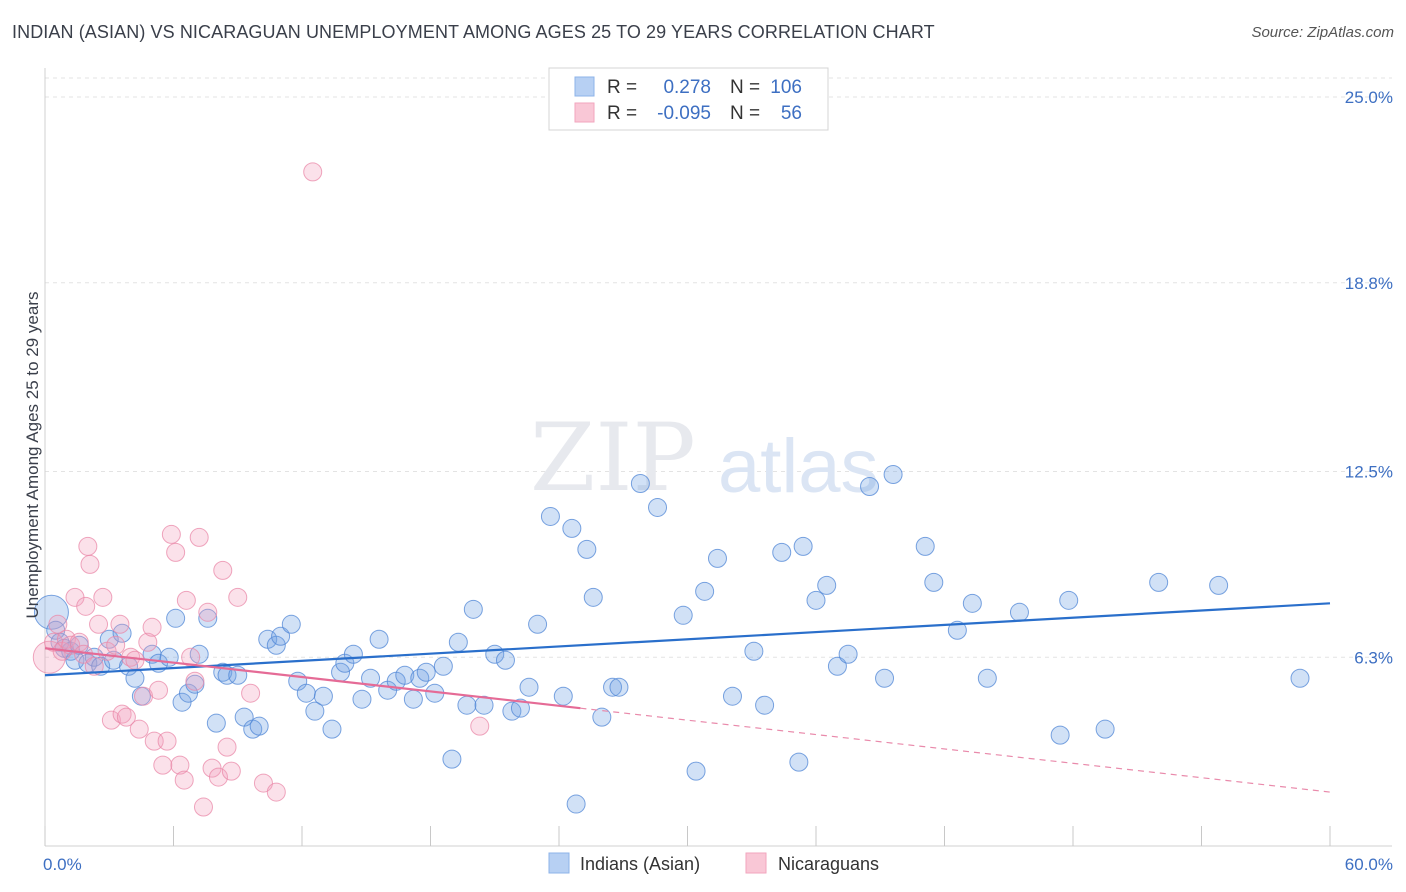  I want to click on y-tick-label: 12.5%, so click(1369, 472).